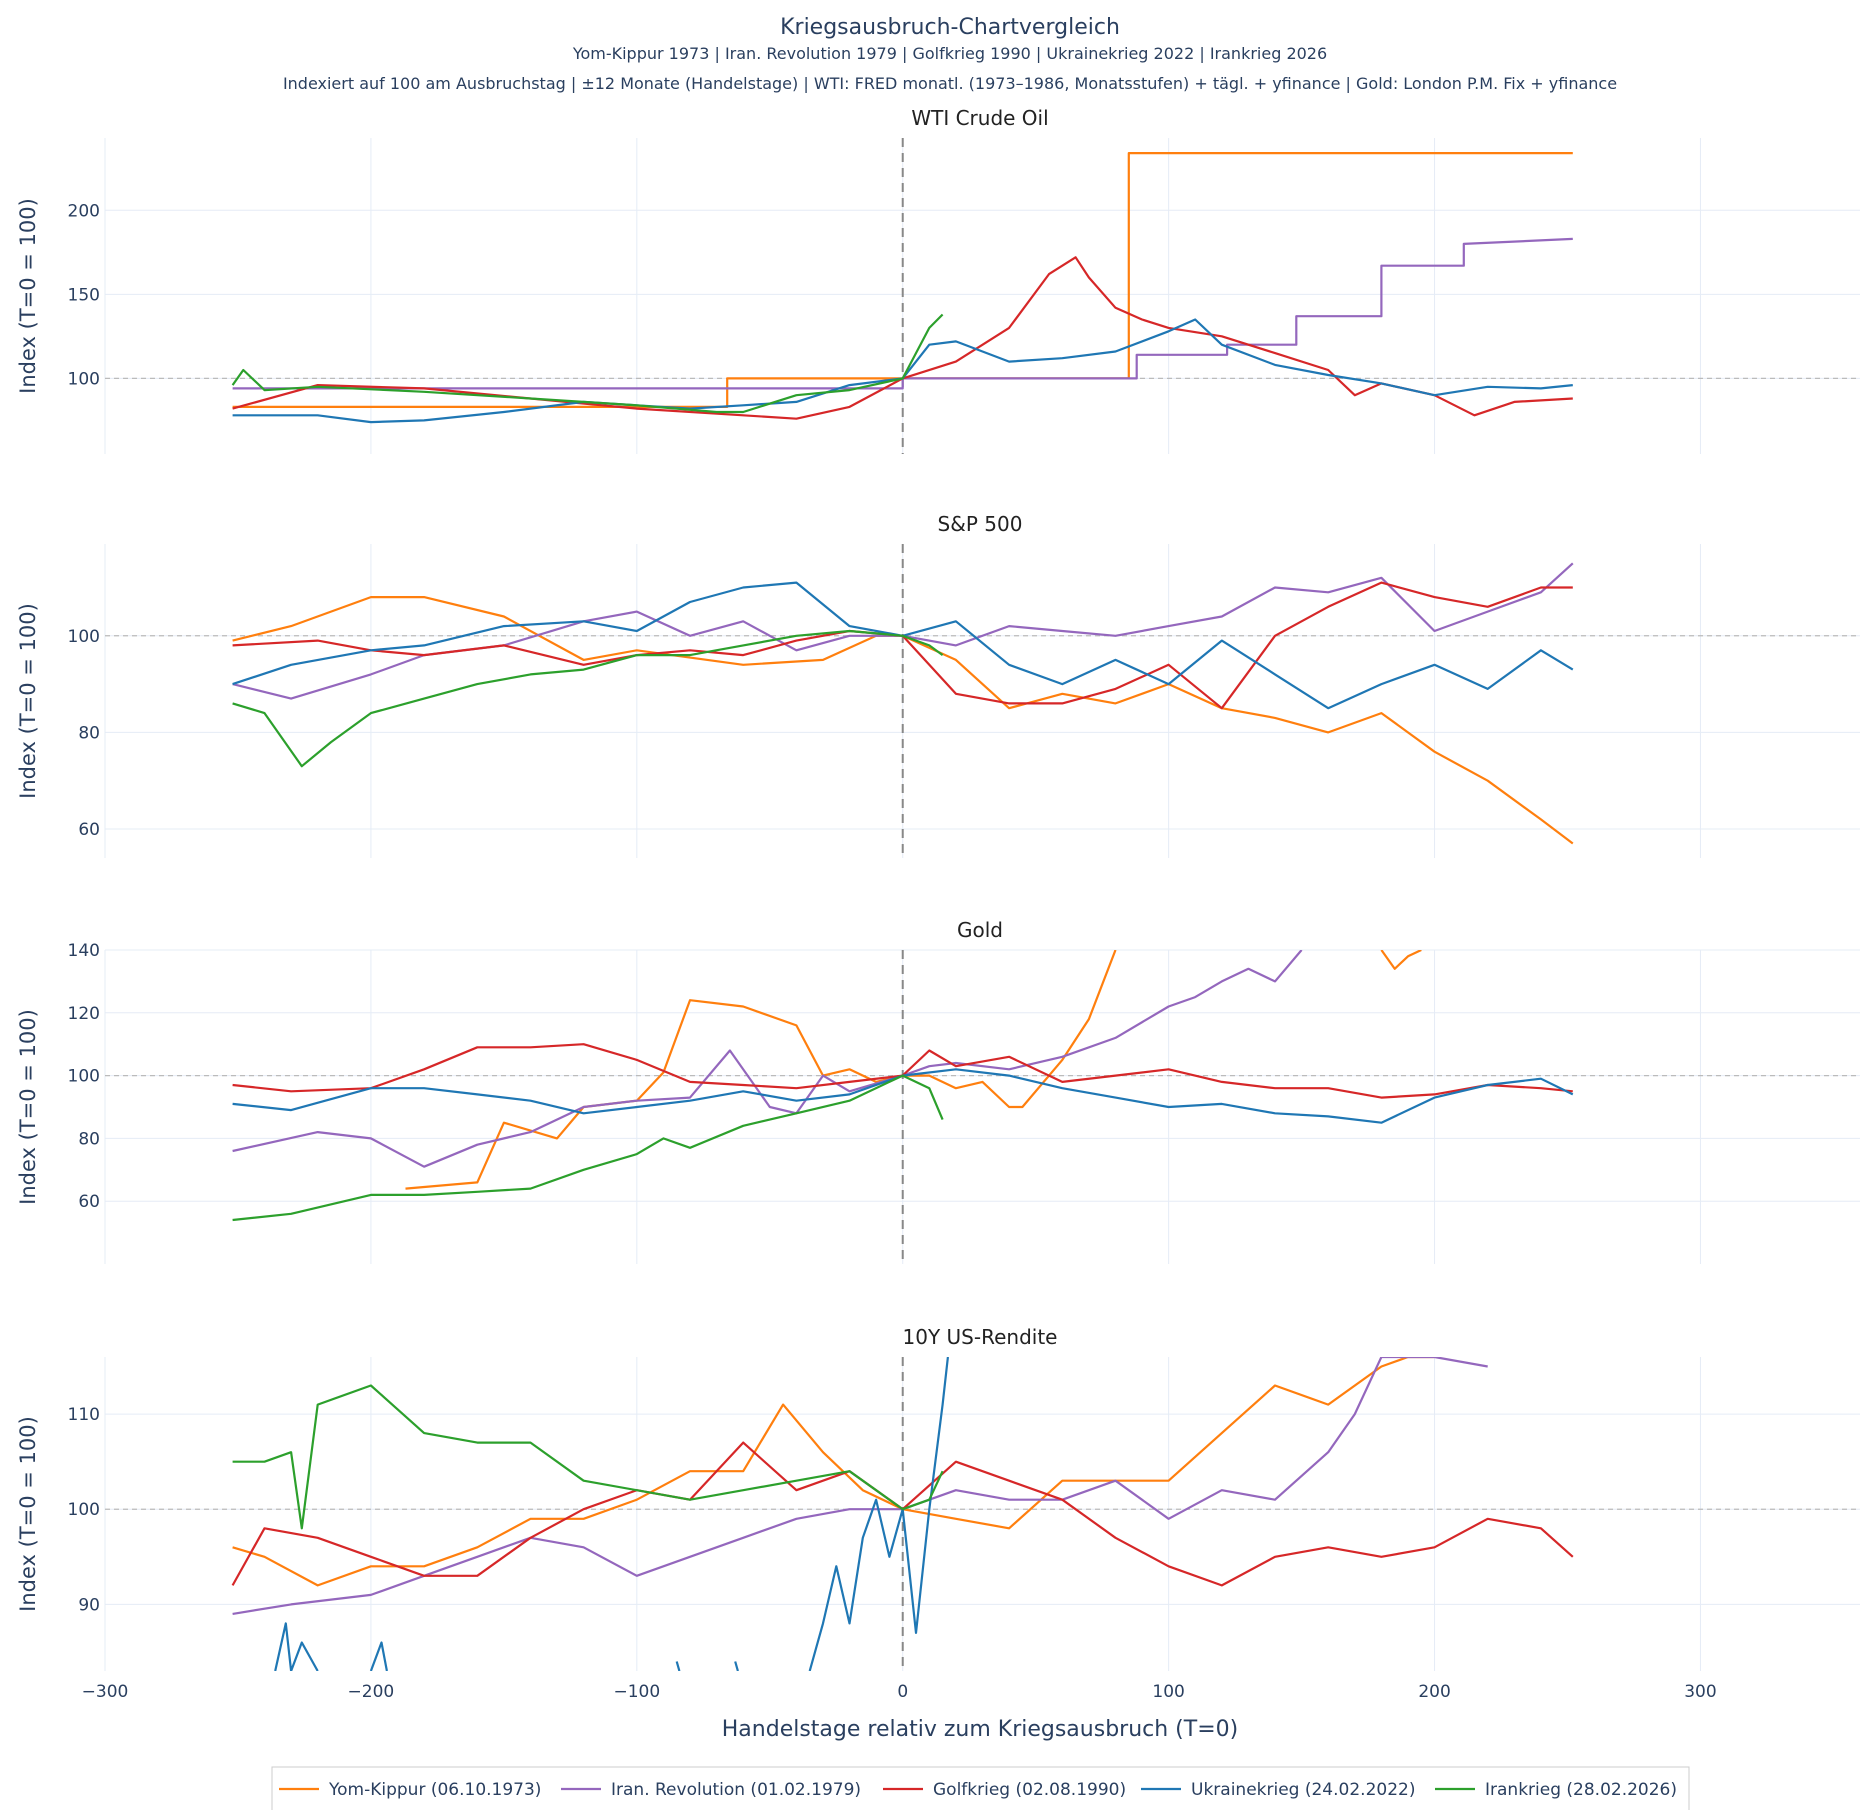 The height and width of the screenshot is (1810, 1865). What do you see at coordinates (84, 951) in the screenshot?
I see `y-tick-label: 140` at bounding box center [84, 951].